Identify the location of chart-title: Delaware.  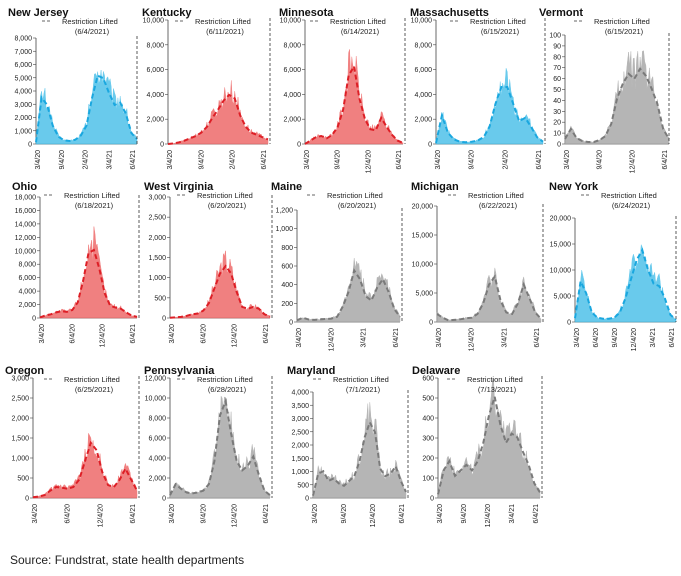
(436, 371).